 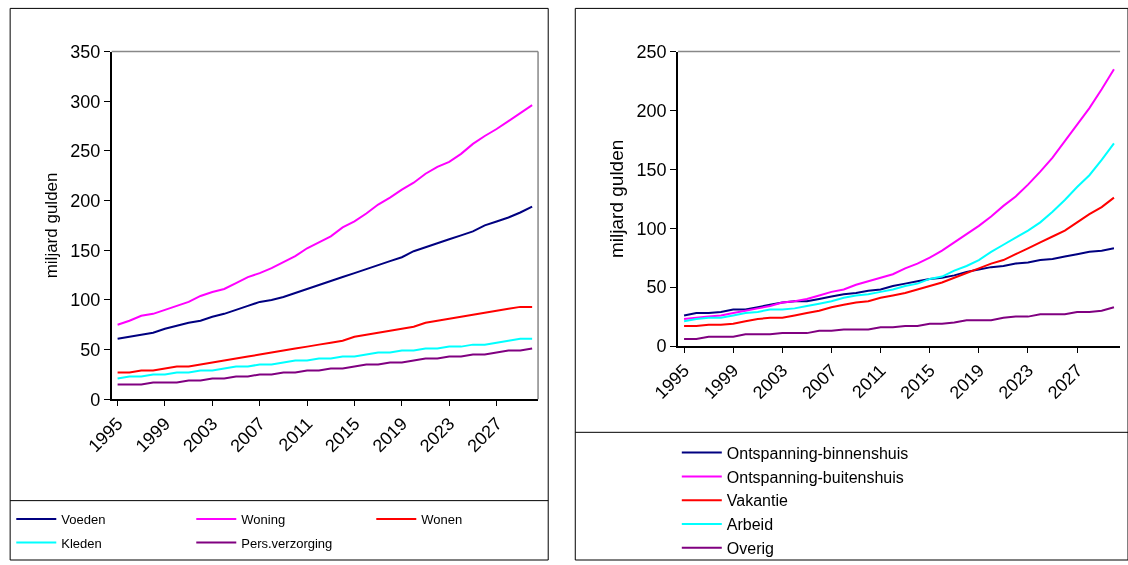 I want to click on legend-label: Voeden, so click(x=83, y=520).